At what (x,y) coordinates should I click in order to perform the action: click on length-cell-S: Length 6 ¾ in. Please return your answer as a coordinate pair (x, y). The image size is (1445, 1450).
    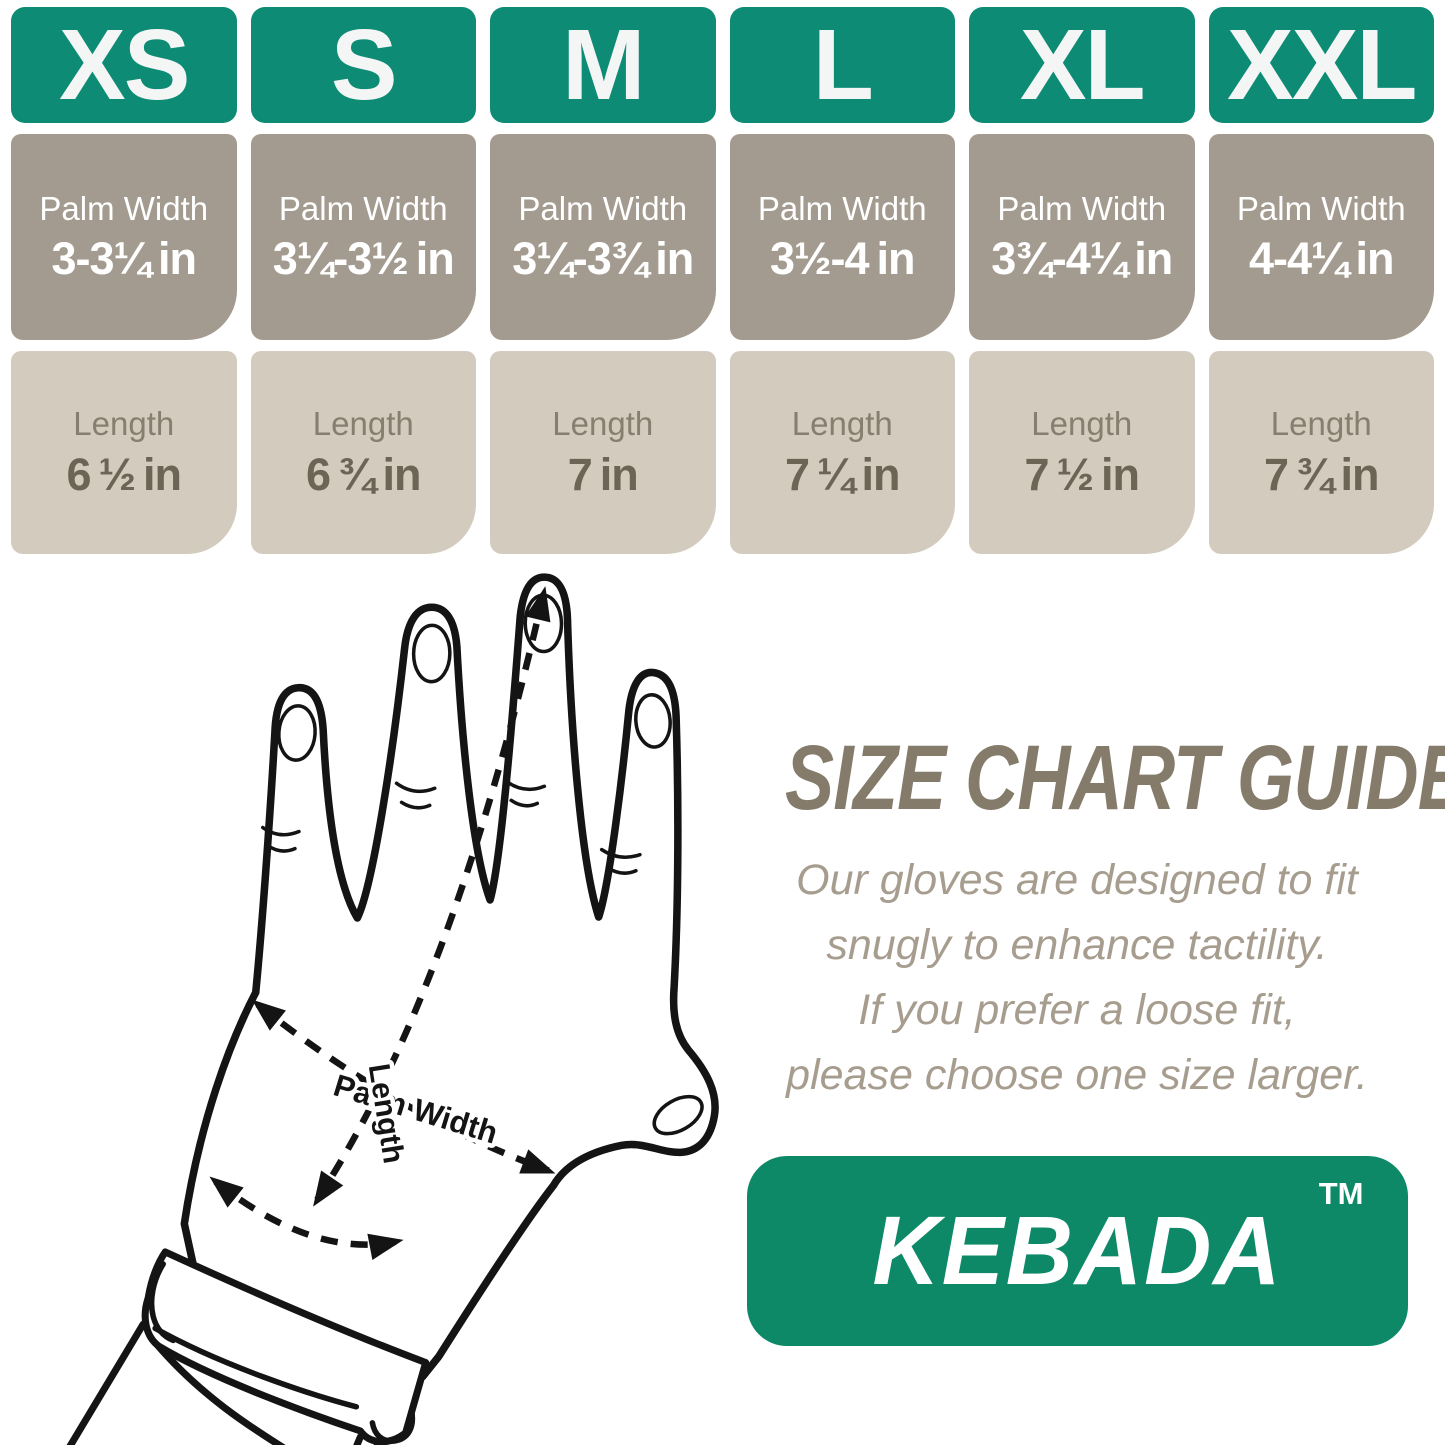
    Looking at the image, I should click on (363, 452).